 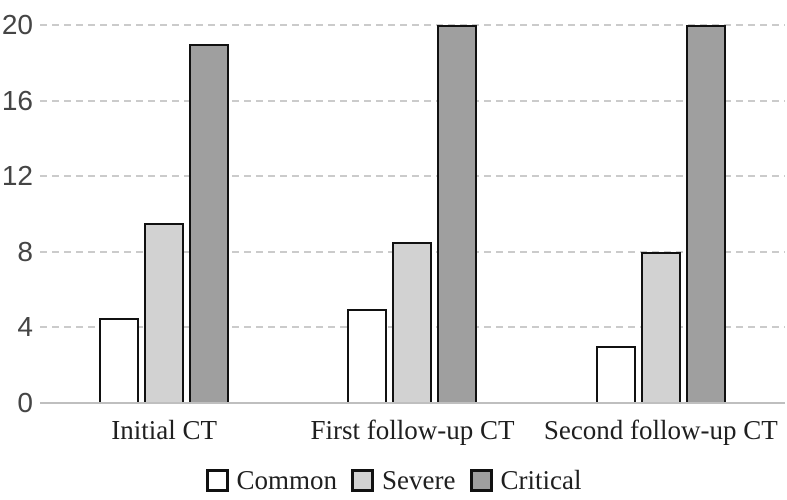 What do you see at coordinates (17, 176) in the screenshot?
I see `y-tick-label-12: 12` at bounding box center [17, 176].